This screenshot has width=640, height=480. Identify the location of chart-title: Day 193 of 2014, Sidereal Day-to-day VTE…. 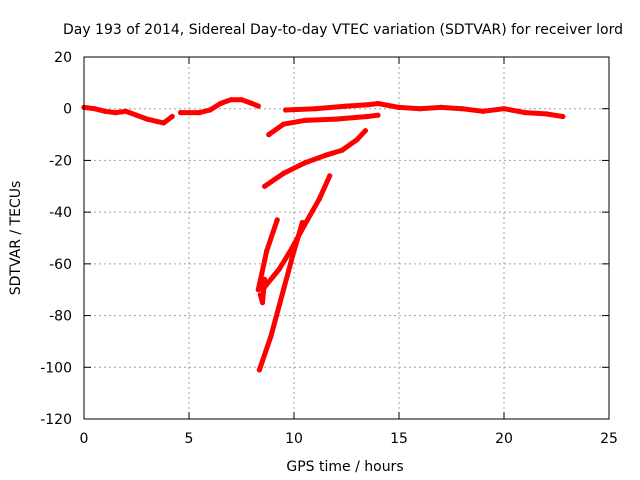
(343, 30).